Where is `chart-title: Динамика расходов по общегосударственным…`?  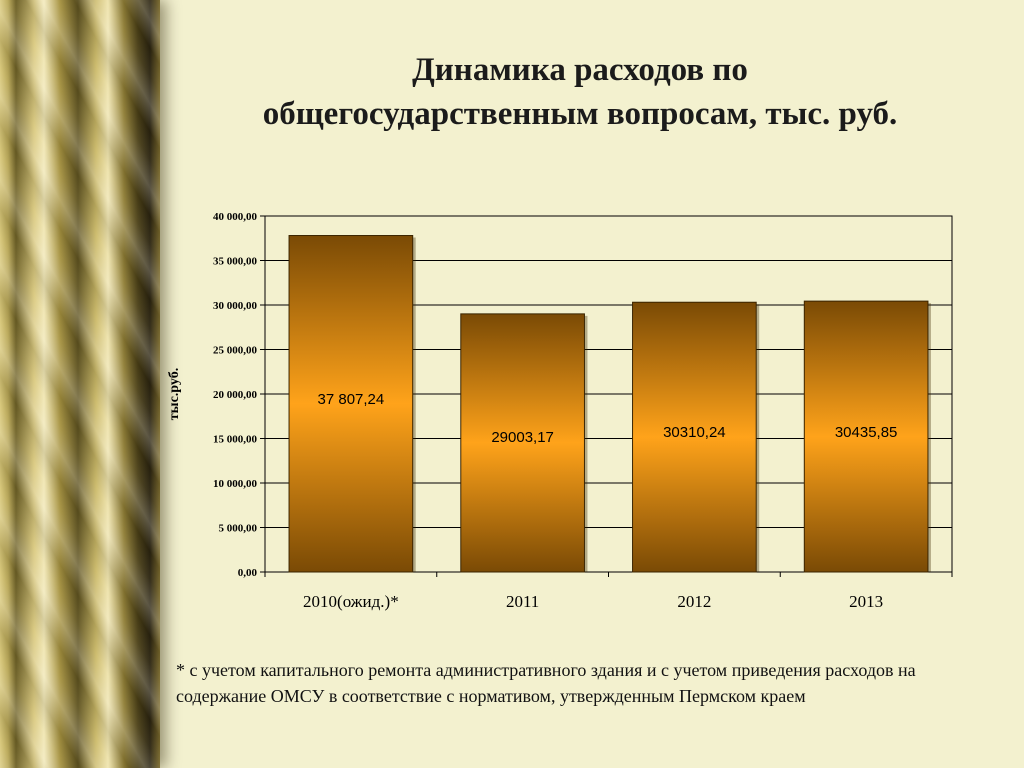
chart-title: Динамика расходов по общегосударственным… is located at coordinates (580, 92).